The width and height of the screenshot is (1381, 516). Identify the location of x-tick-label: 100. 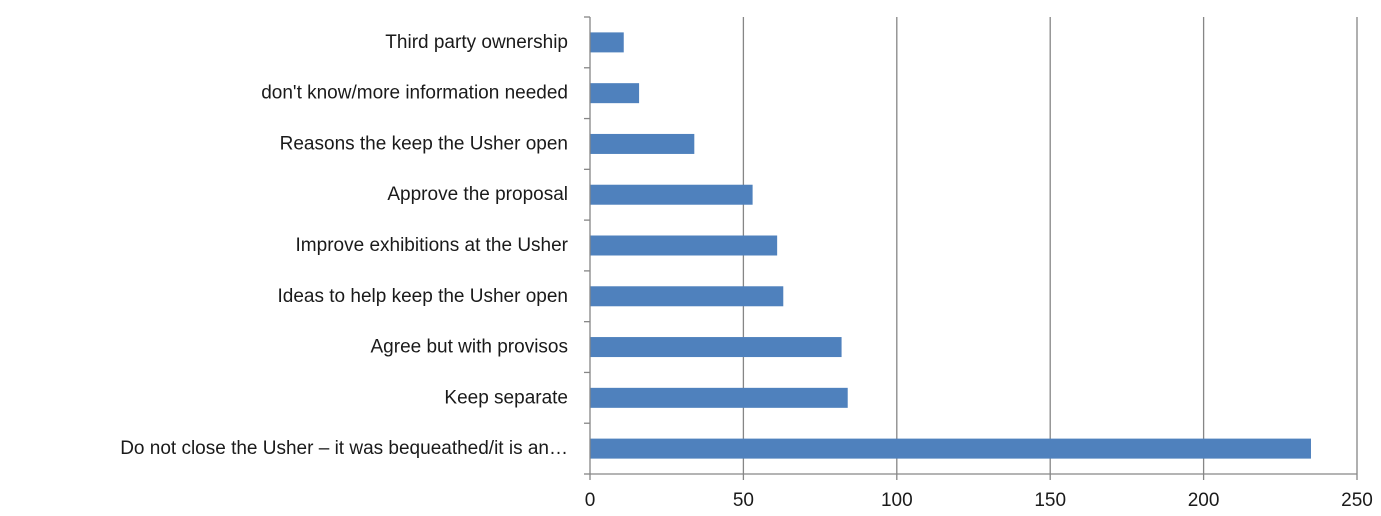
(897, 500).